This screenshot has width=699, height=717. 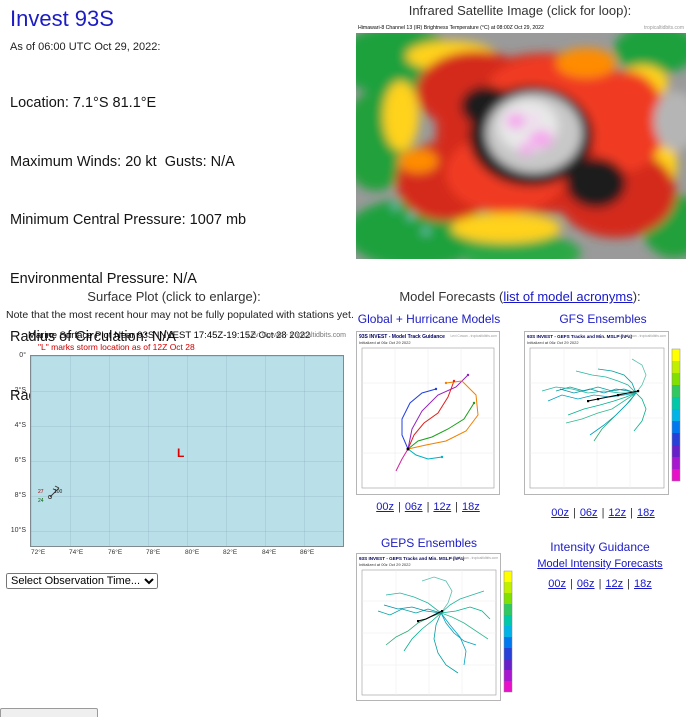 I want to click on gefs-member-tracks, so click(x=594, y=400).